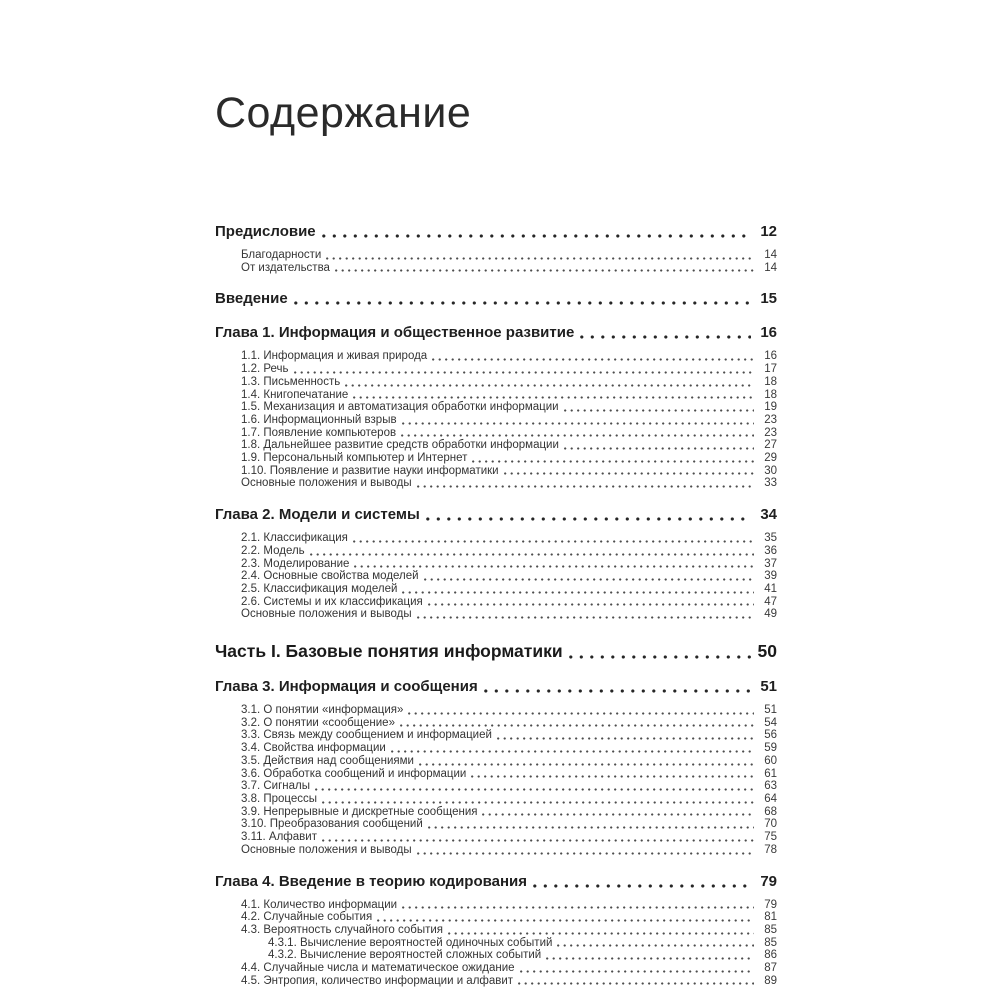  What do you see at coordinates (496, 420) in the screenshot?
I see `toc-entry: 1.6. Информационный взрыв 23` at bounding box center [496, 420].